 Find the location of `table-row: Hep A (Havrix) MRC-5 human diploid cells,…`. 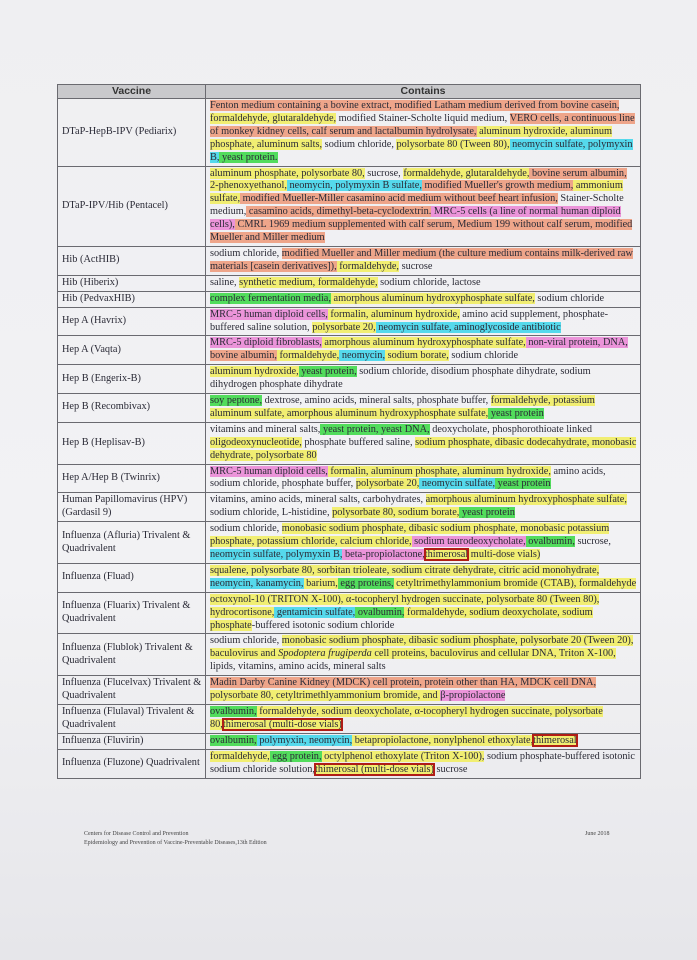

table-row: Hep A (Havrix) MRC-5 human diploid cells,… is located at coordinates (349, 321).